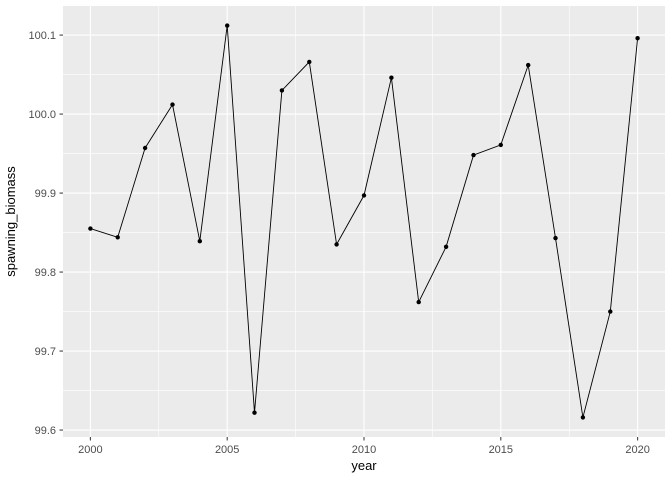 The width and height of the screenshot is (672, 480). I want to click on y-tick-label: 99.9, so click(45, 194).